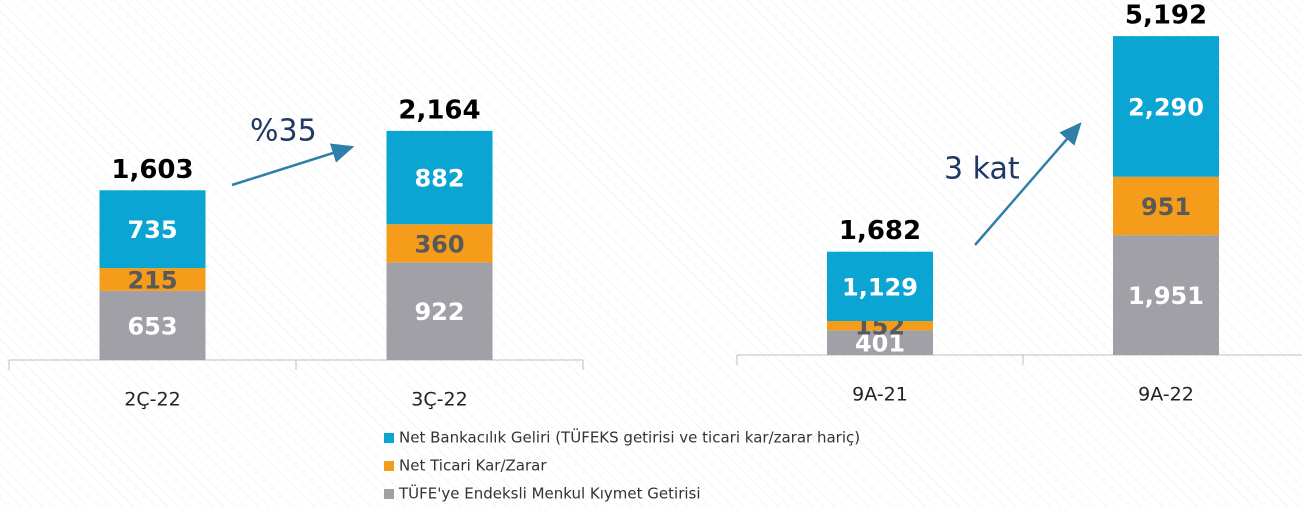  I want to click on data-label: 360, so click(439, 244).